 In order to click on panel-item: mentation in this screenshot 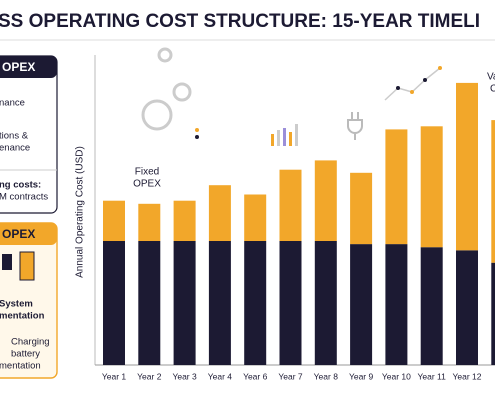, I will do `click(22, 316)`.